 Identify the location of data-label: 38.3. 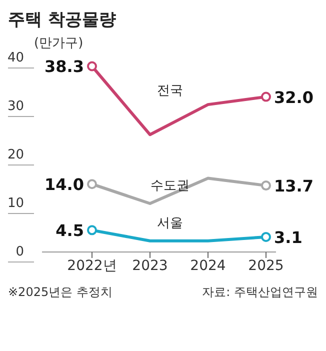
(64, 66).